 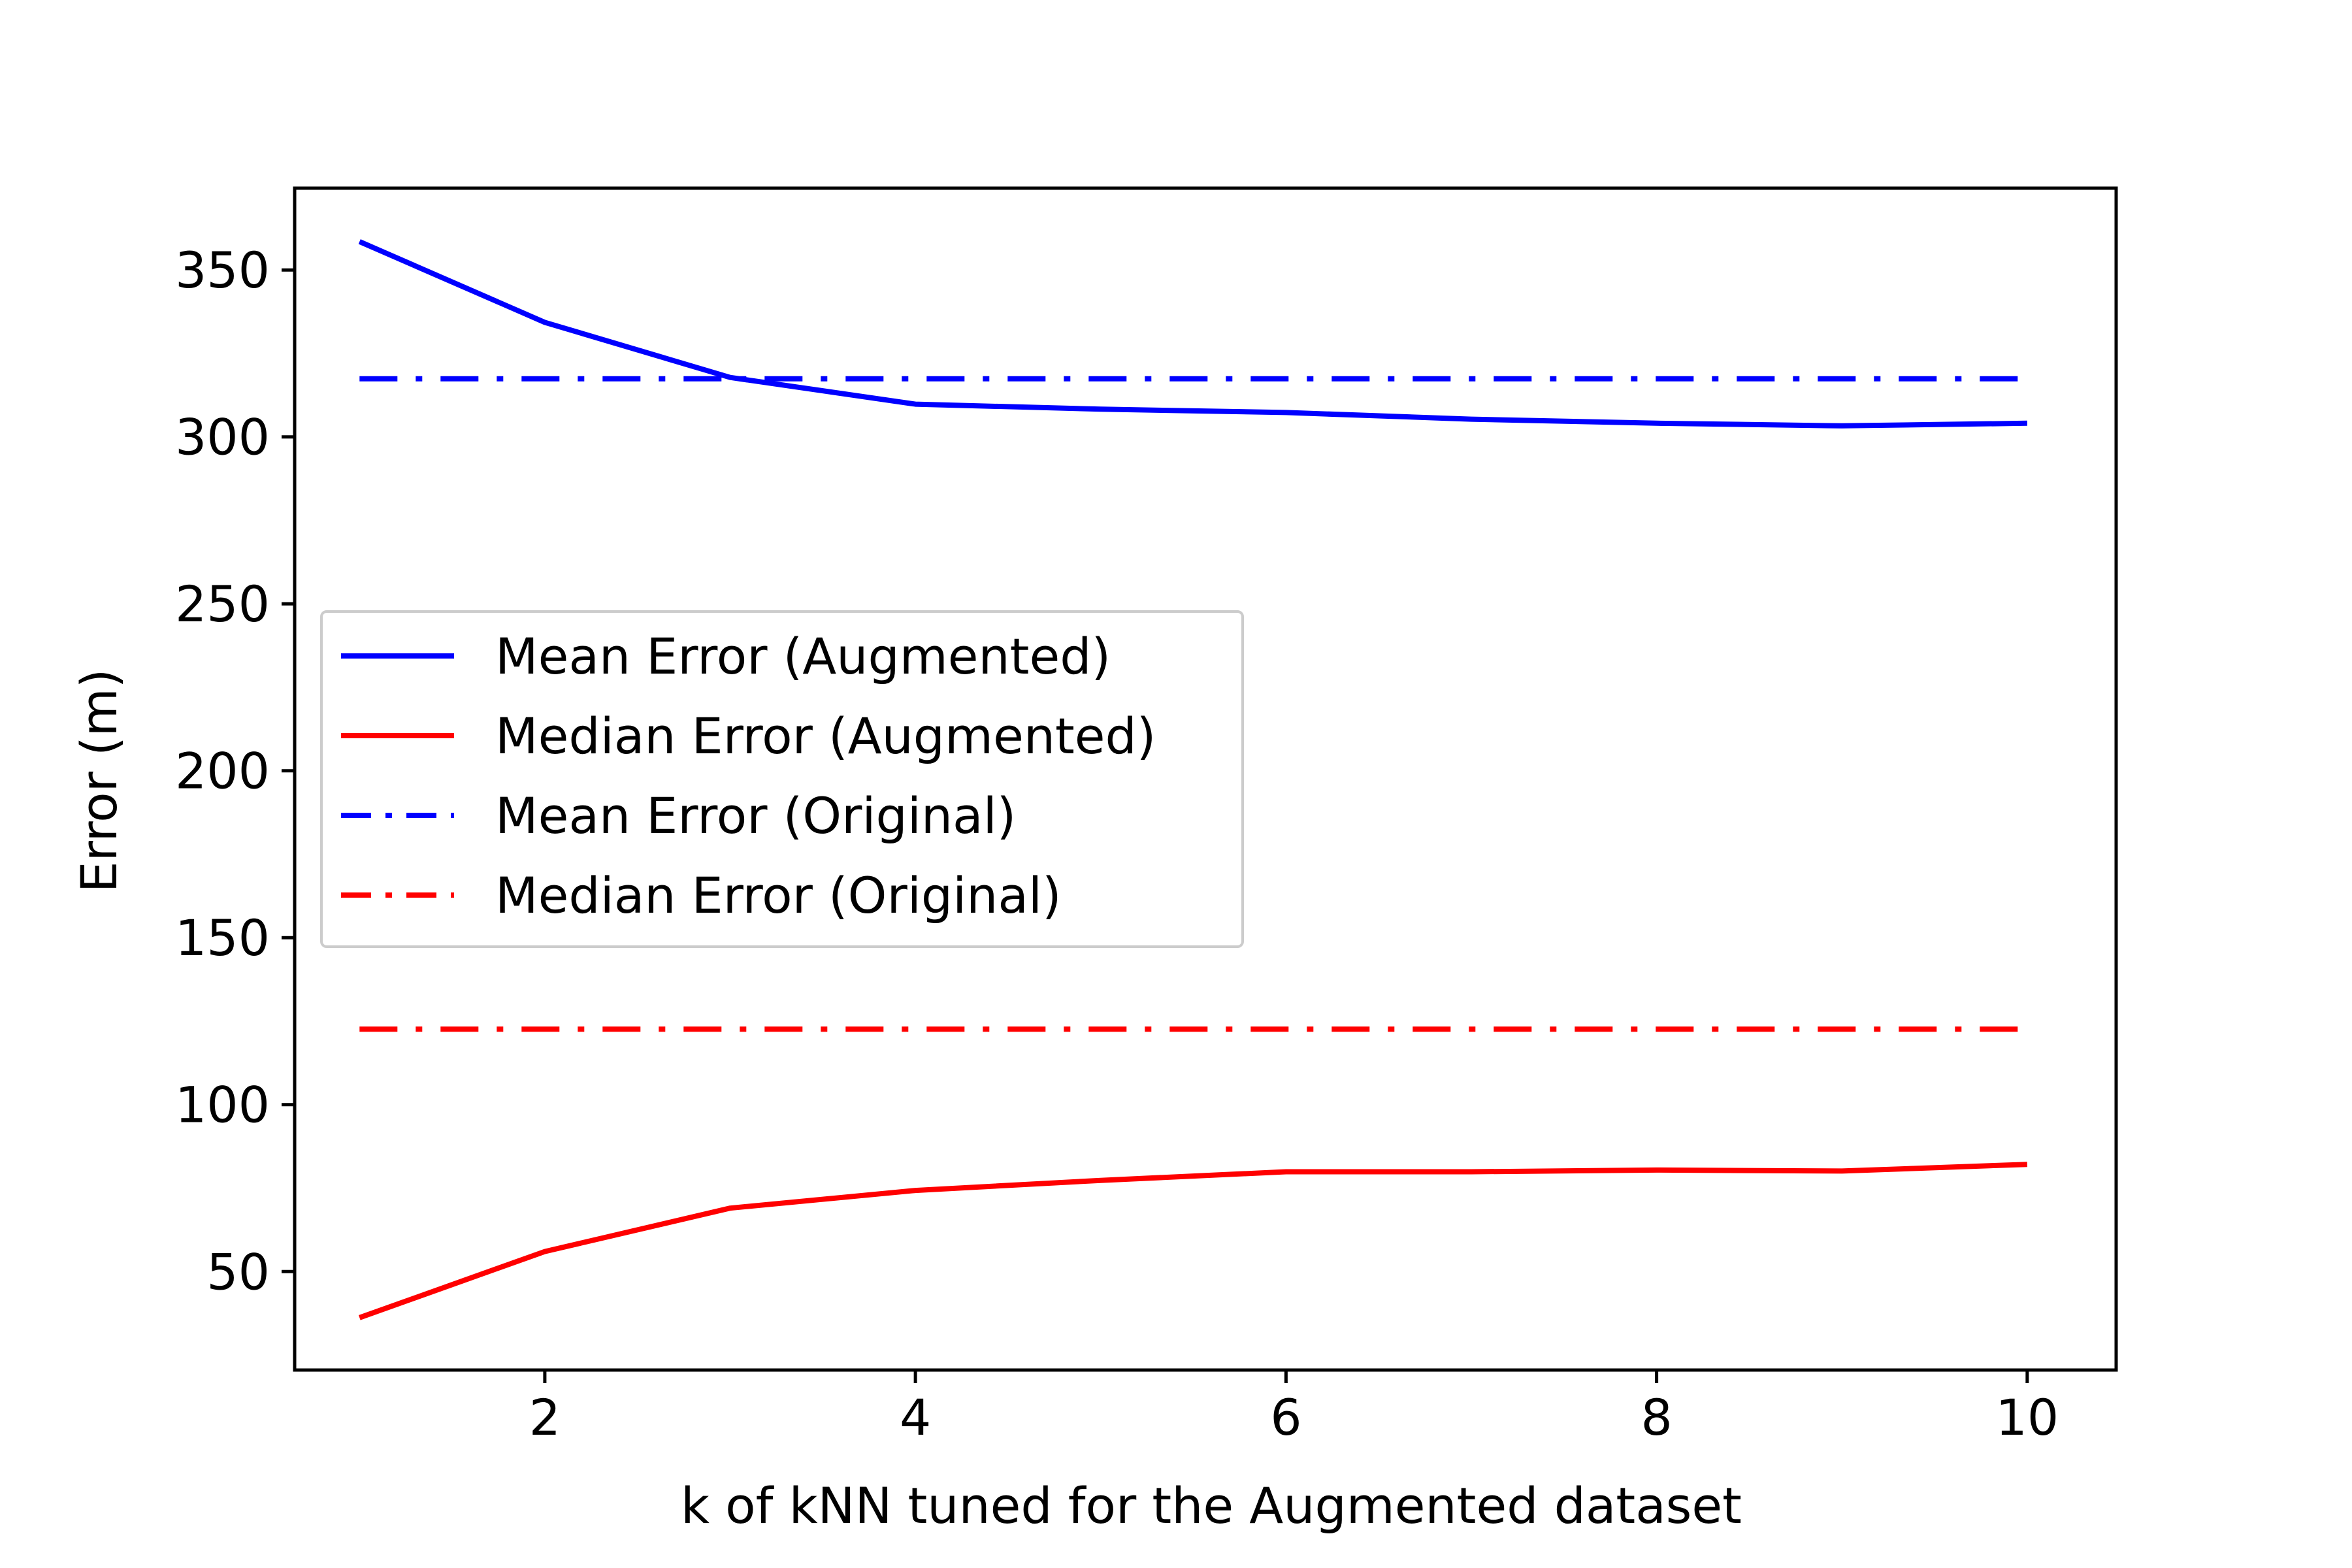 I want to click on legend-entry-label: Mean Error (Original), so click(x=755, y=816).